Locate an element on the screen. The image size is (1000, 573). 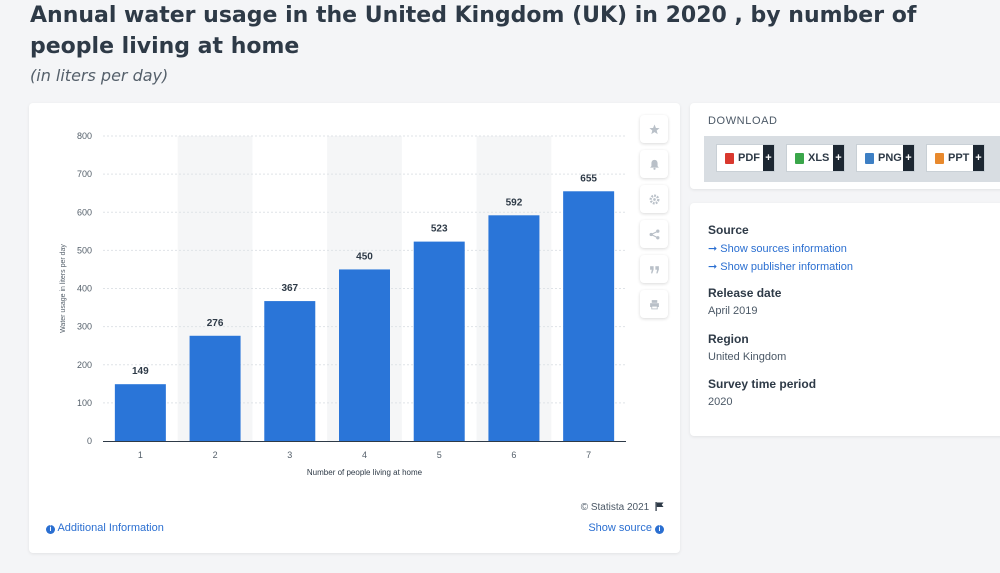
bell-icon is located at coordinates (654, 164).